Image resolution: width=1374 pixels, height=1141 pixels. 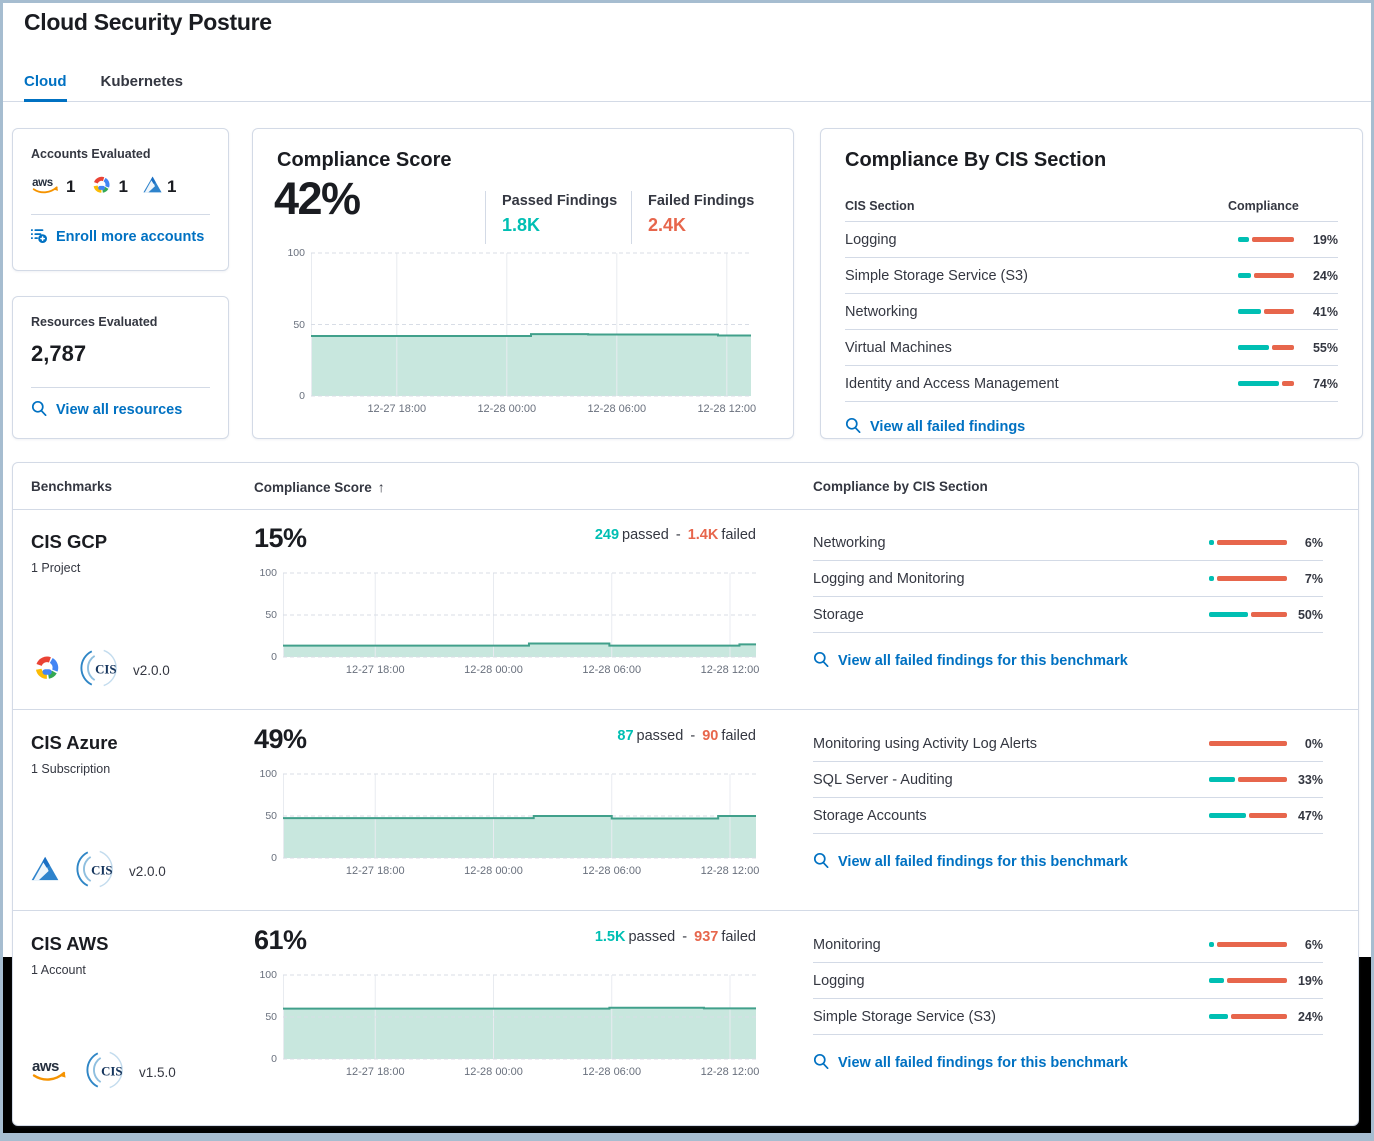 I want to click on cis-table-header: CIS Section Compliance, so click(x=1091, y=206).